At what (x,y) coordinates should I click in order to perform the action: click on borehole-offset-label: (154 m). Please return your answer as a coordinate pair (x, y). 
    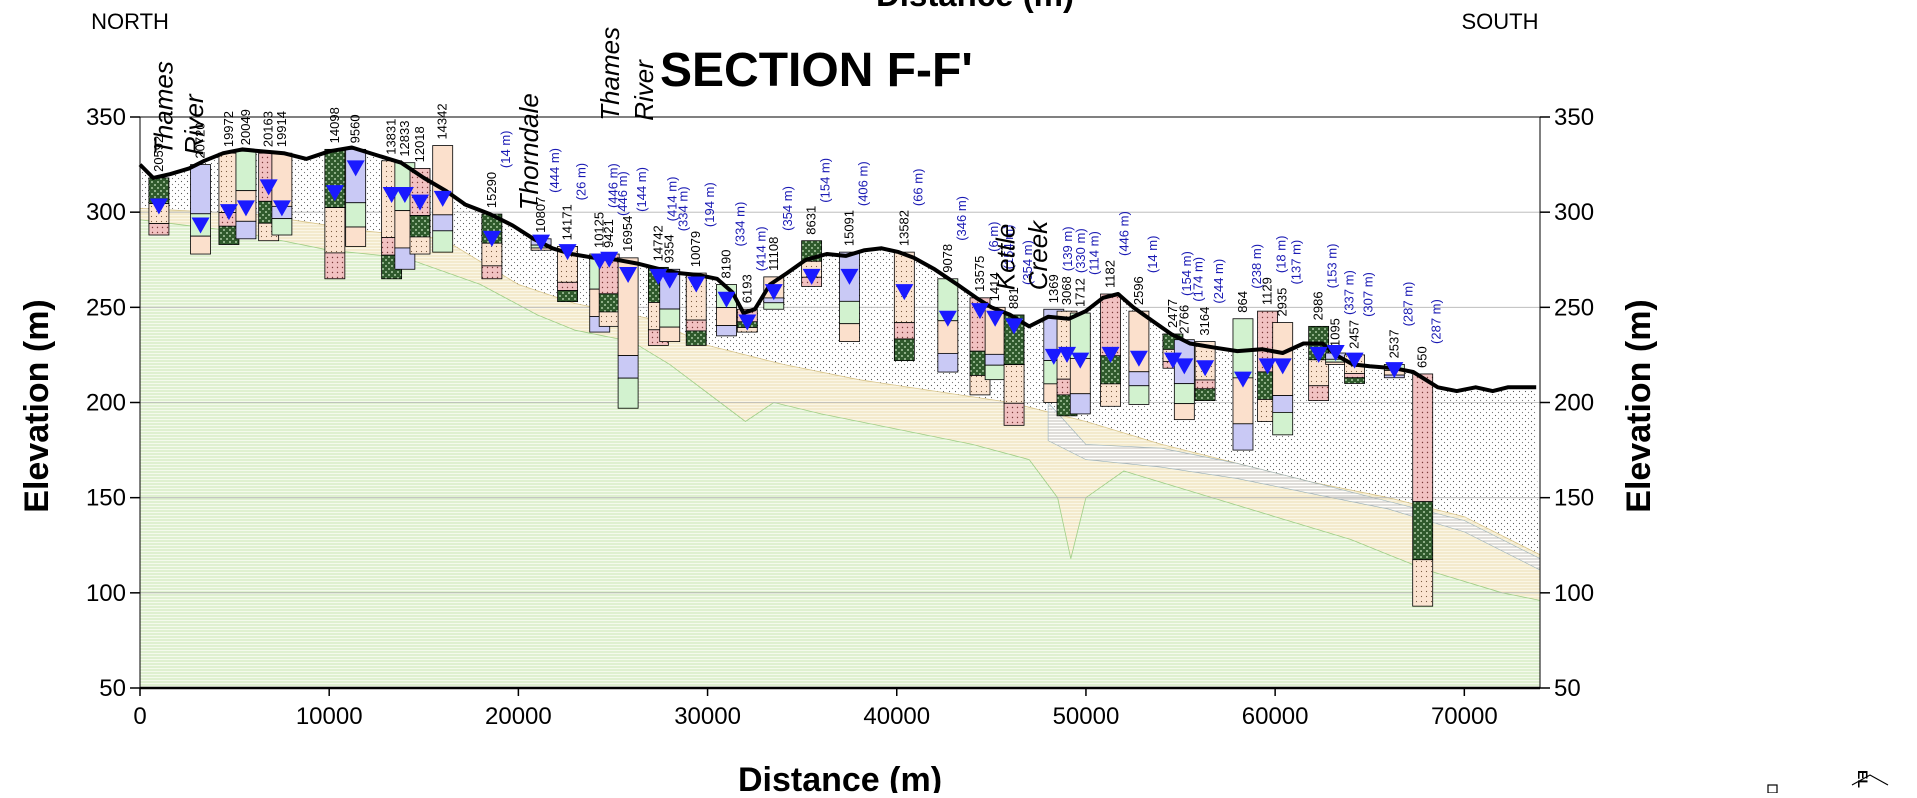
    Looking at the image, I should click on (1186, 273).